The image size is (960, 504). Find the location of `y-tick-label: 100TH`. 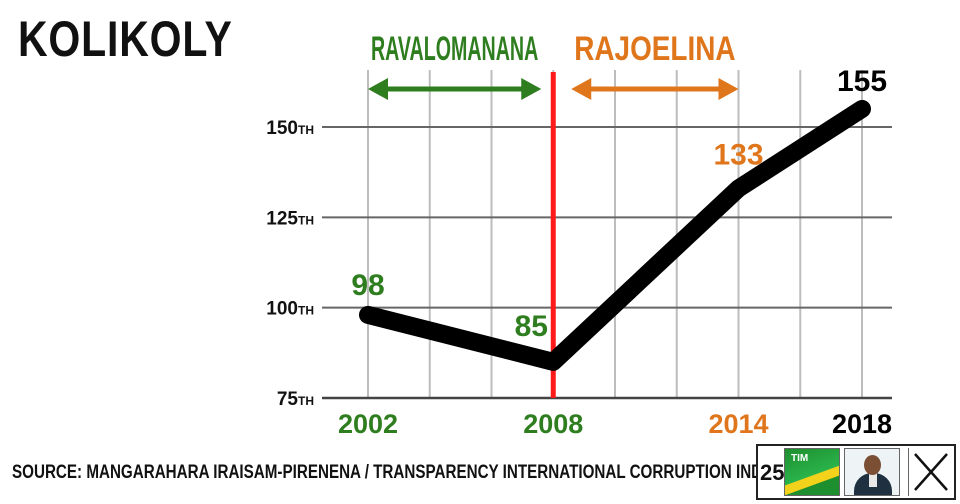

y-tick-label: 100TH is located at coordinates (290, 309).